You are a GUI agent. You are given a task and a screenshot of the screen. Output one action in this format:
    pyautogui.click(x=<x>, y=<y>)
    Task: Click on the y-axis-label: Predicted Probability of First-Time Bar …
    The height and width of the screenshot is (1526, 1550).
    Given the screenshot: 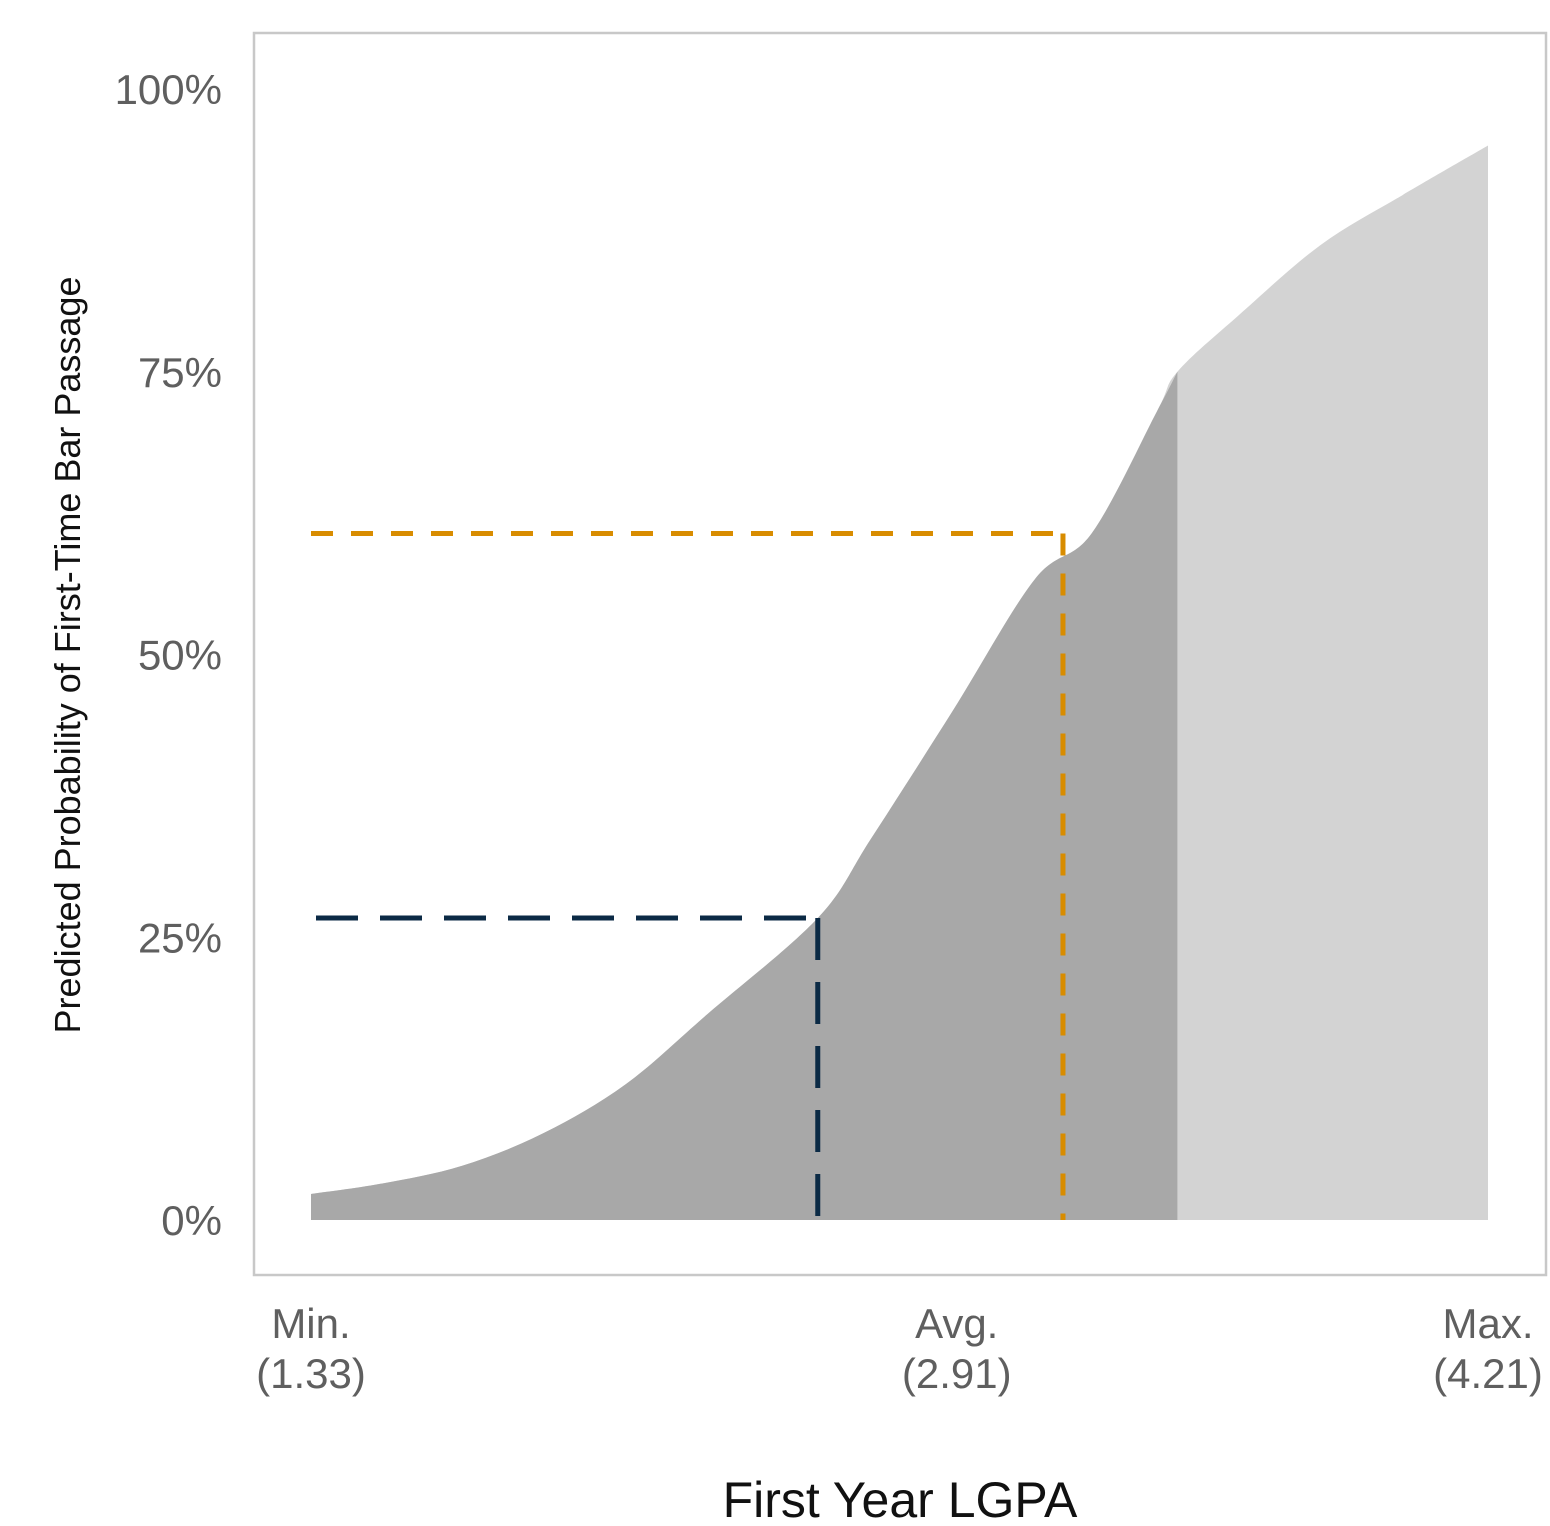 What is the action you would take?
    pyautogui.click(x=67, y=655)
    